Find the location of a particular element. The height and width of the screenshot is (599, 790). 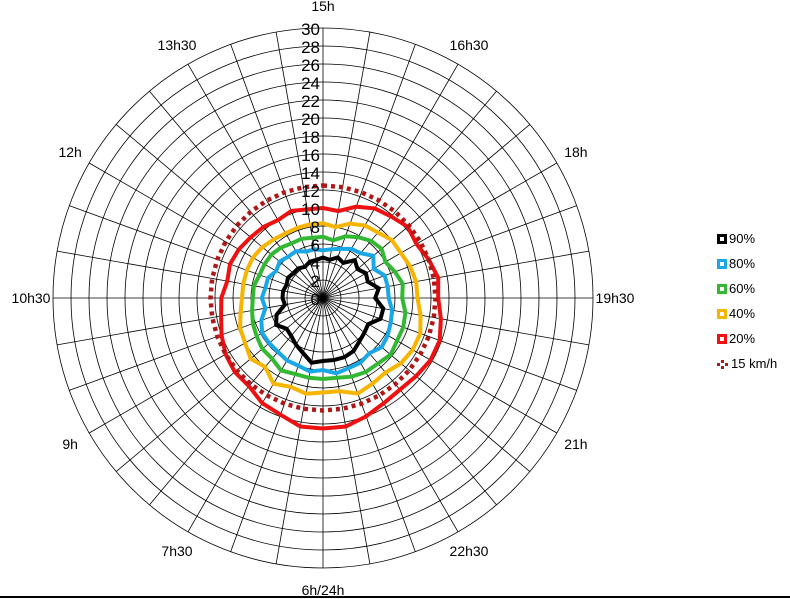

radial-tick-label: 6 is located at coordinates (315, 245).